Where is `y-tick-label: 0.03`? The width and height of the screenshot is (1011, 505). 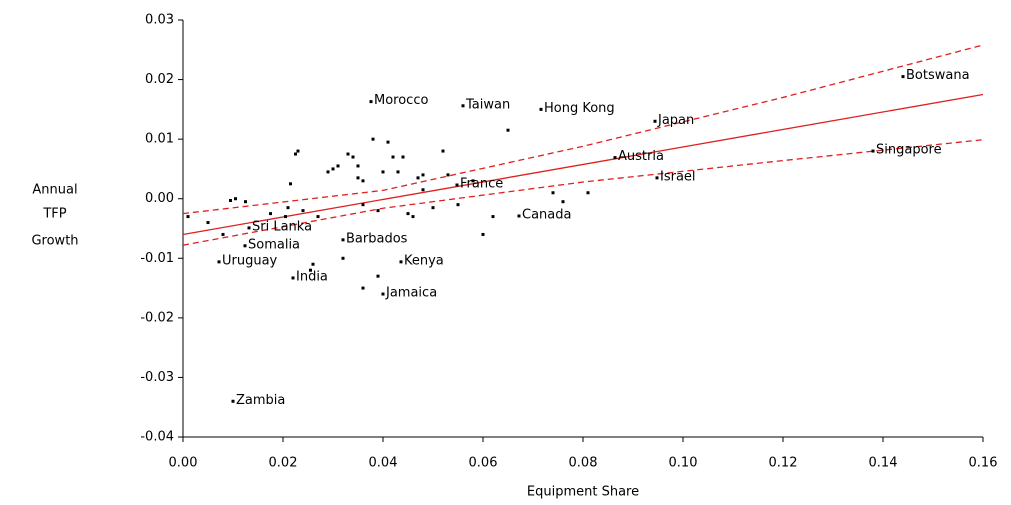
y-tick-label: 0.03 is located at coordinates (159, 20).